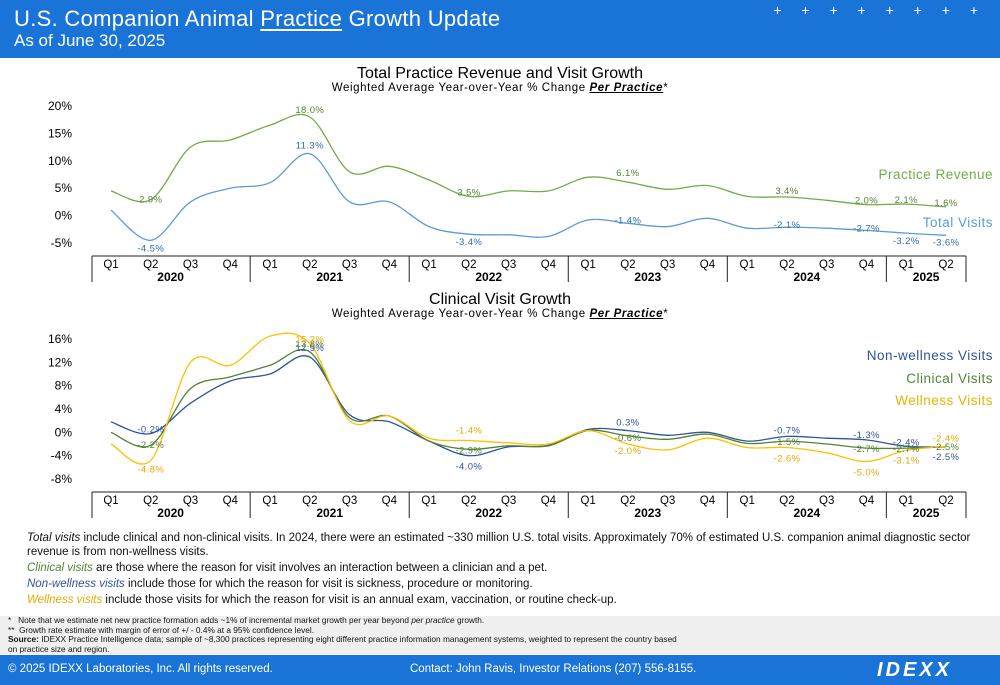 The height and width of the screenshot is (685, 1000). Describe the element at coordinates (309, 340) in the screenshot. I see `data-label: 15.2%` at that location.